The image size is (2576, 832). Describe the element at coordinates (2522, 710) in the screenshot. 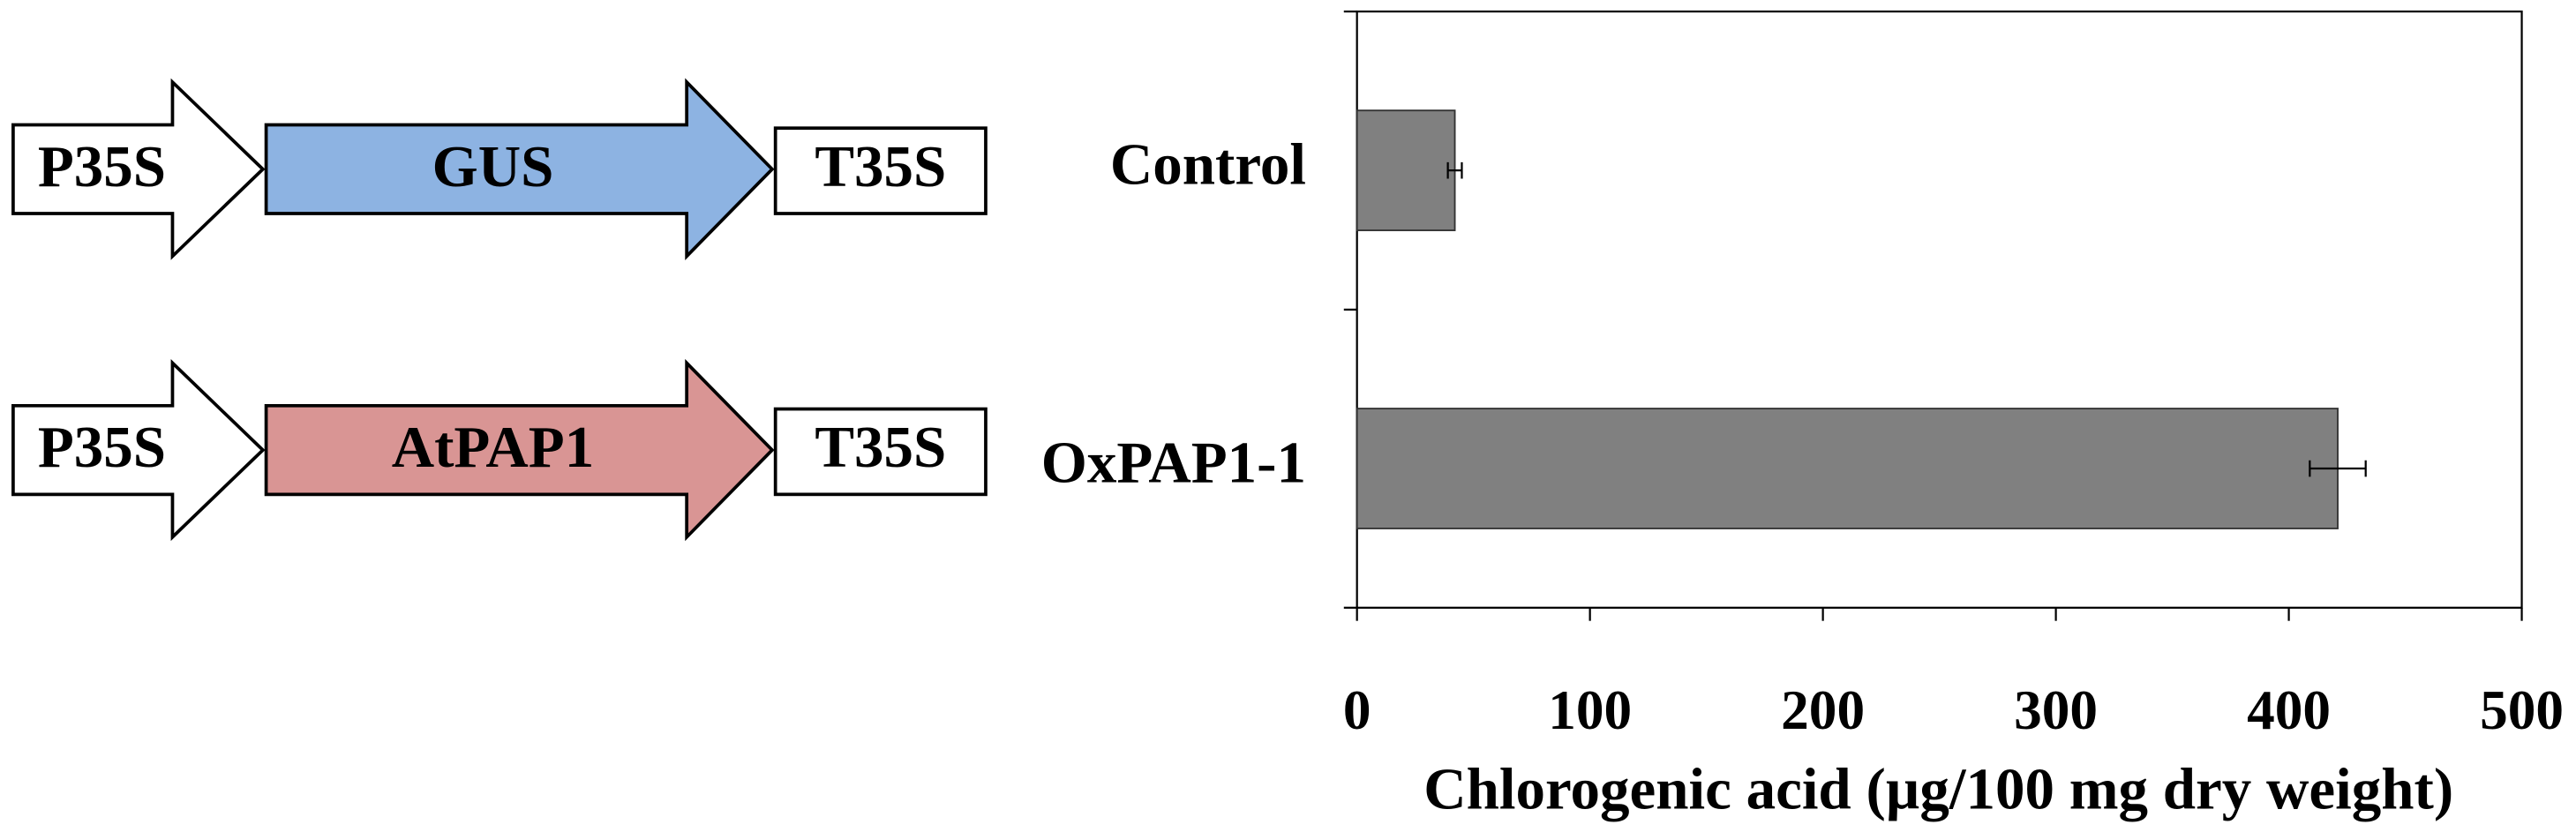

I see `x-tick-label: 500` at that location.